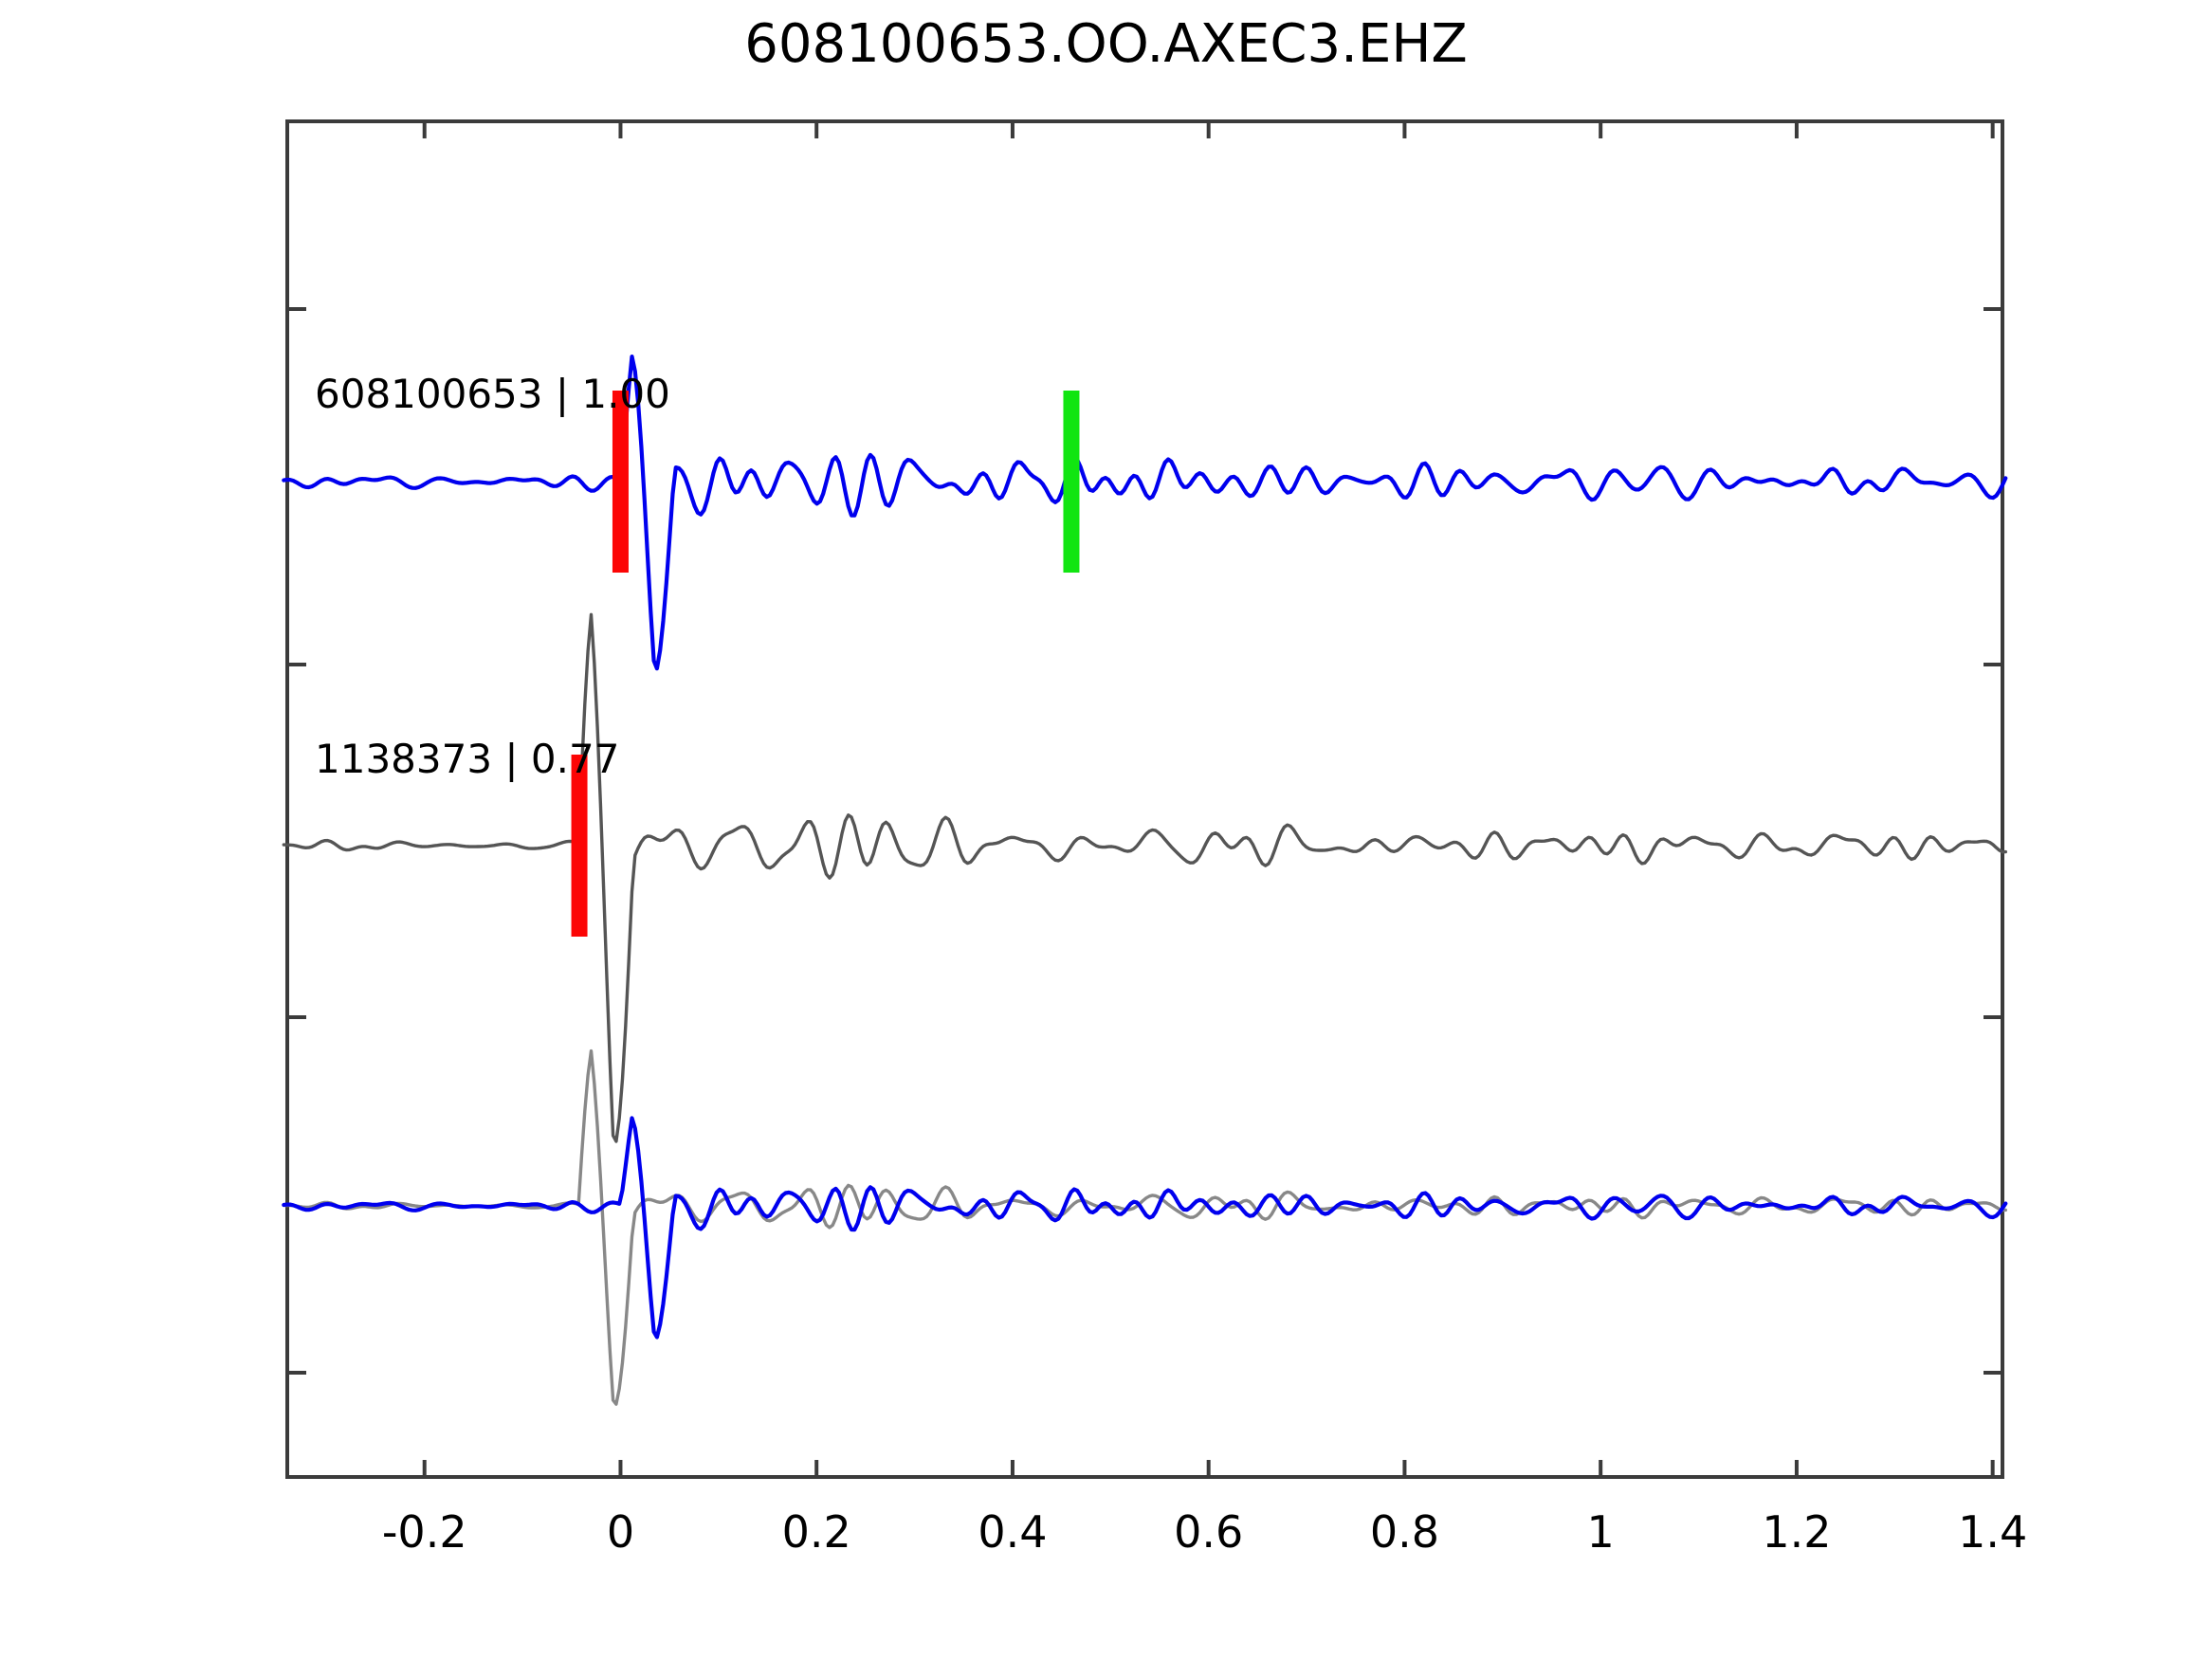  What do you see at coordinates (1145, 513) in the screenshot?
I see `template-waveform-trace` at bounding box center [1145, 513].